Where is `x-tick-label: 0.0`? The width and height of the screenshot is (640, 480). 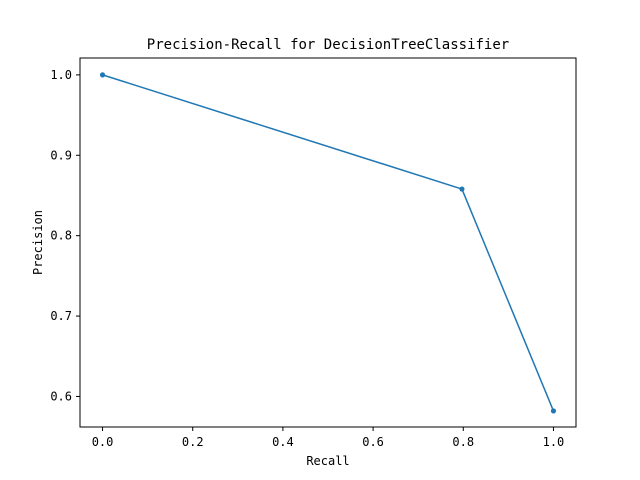
x-tick-label: 0.0 is located at coordinates (103, 442).